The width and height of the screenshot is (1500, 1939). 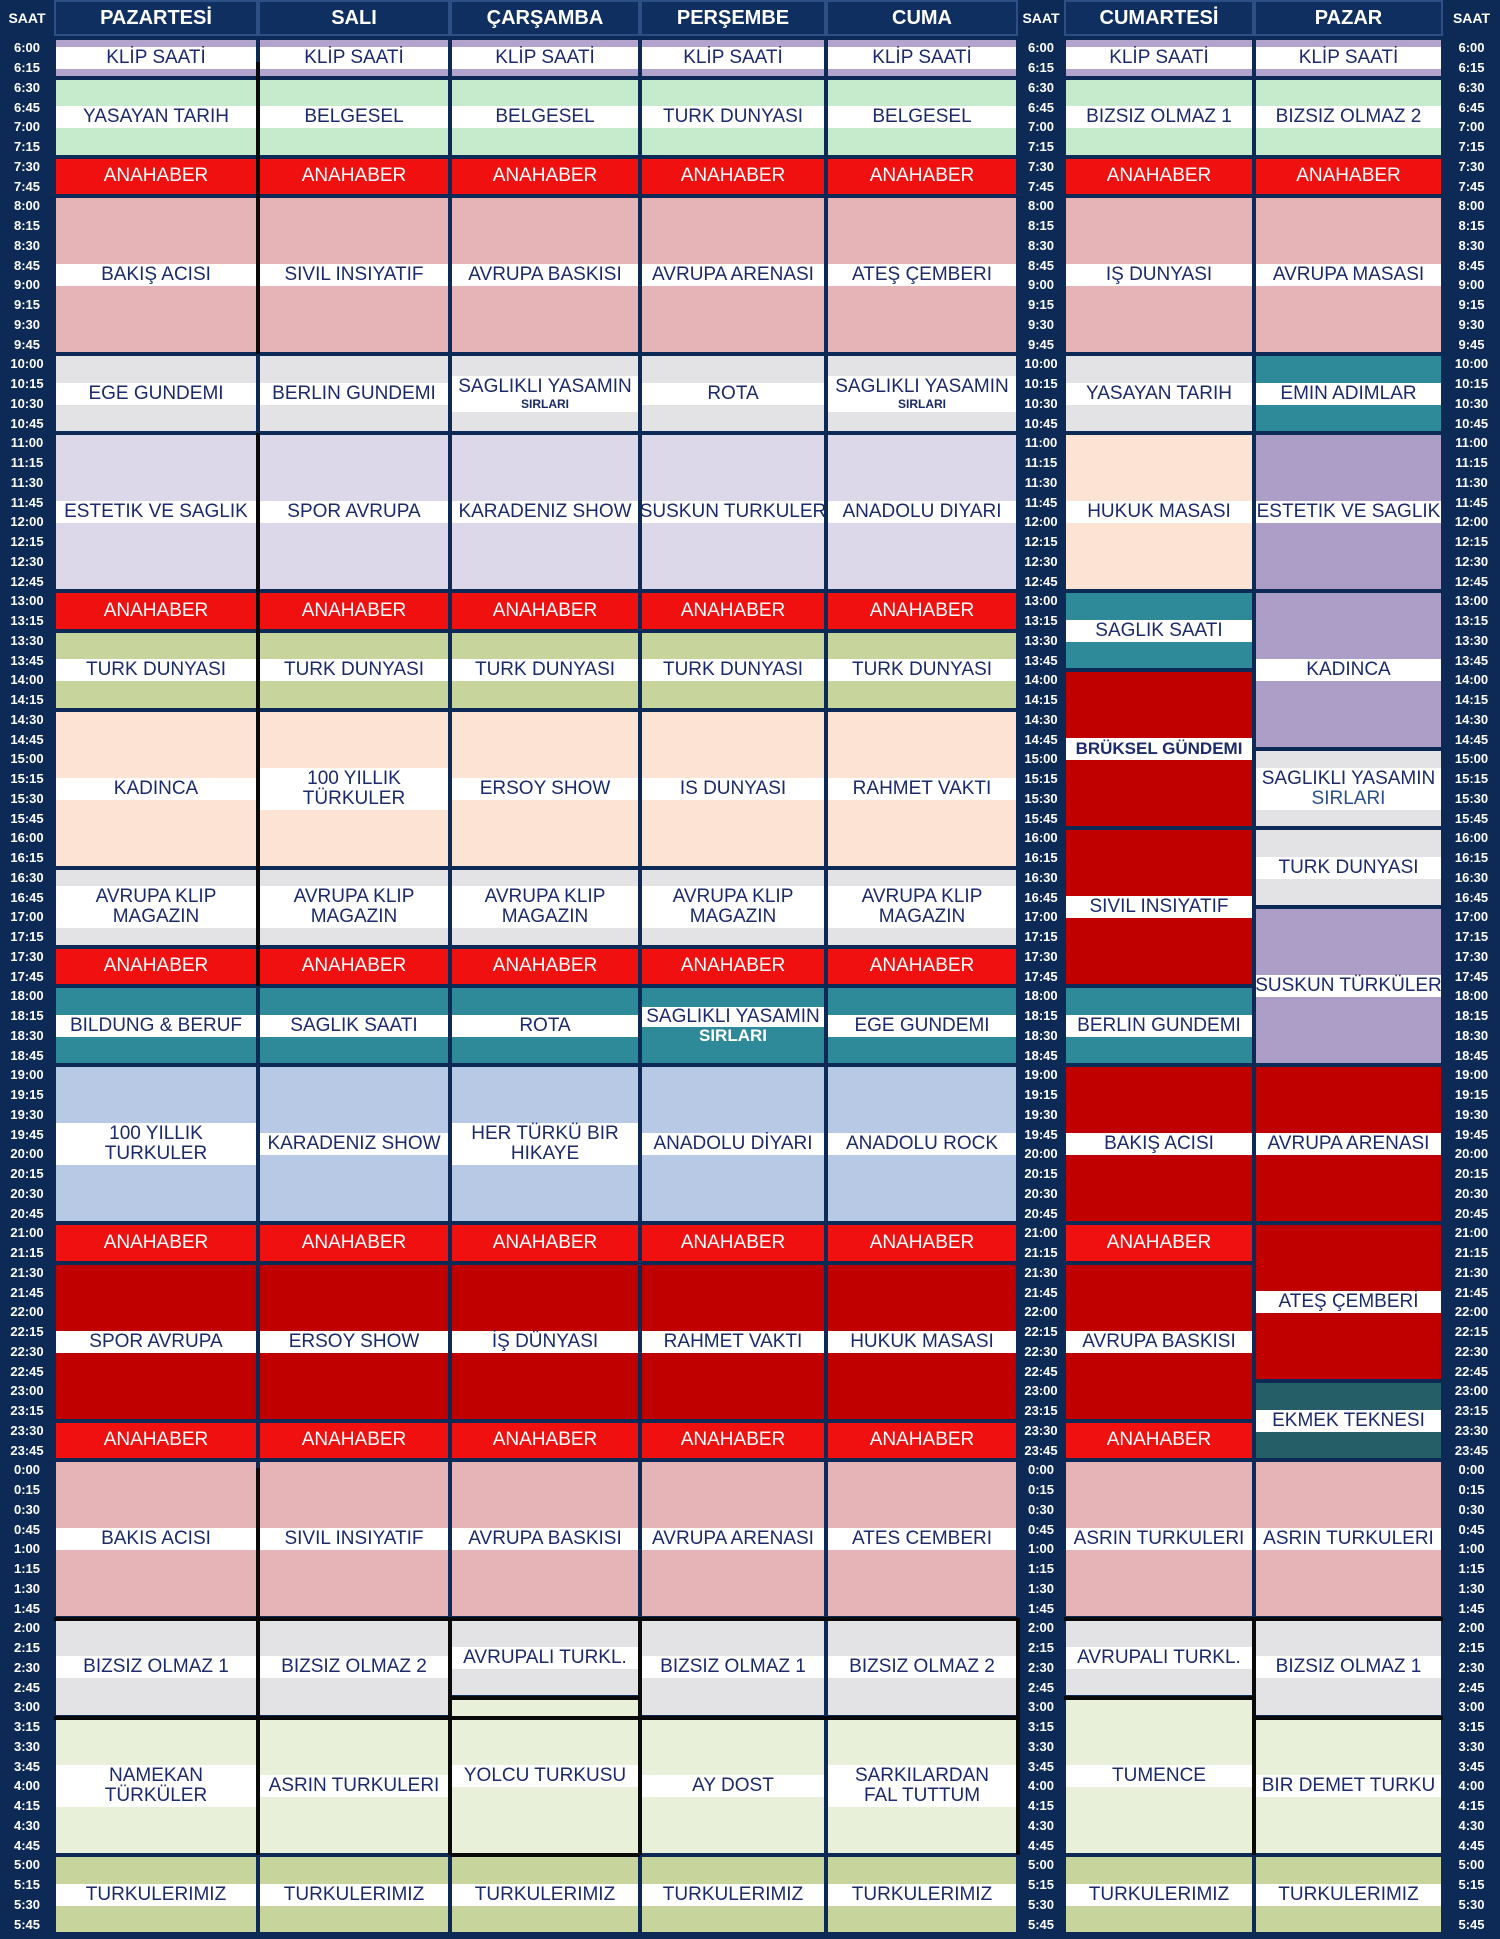 What do you see at coordinates (156, 512) in the screenshot?
I see `program-cell: ESTETIK VE SAGLIK` at bounding box center [156, 512].